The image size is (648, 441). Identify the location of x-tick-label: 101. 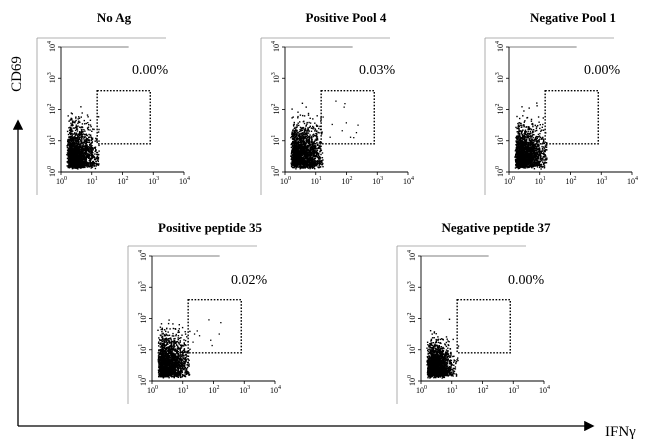
(92, 181).